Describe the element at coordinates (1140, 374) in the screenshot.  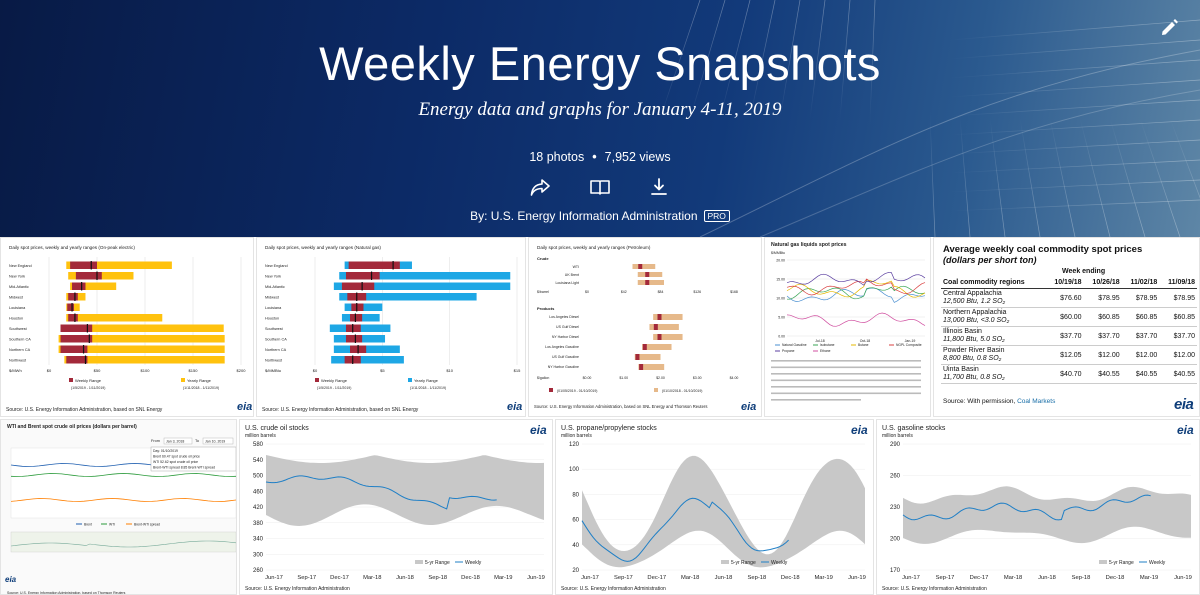
I see `coal-price-cell: $40.55` at that location.